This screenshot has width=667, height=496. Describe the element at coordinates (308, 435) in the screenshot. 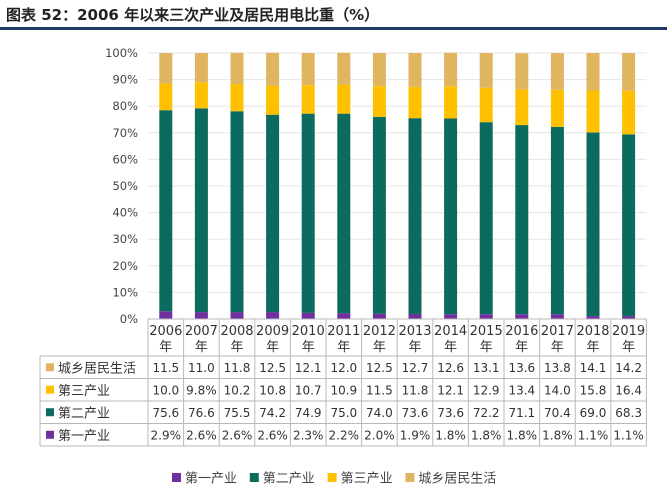

I see `data-label: 2.3%` at that location.